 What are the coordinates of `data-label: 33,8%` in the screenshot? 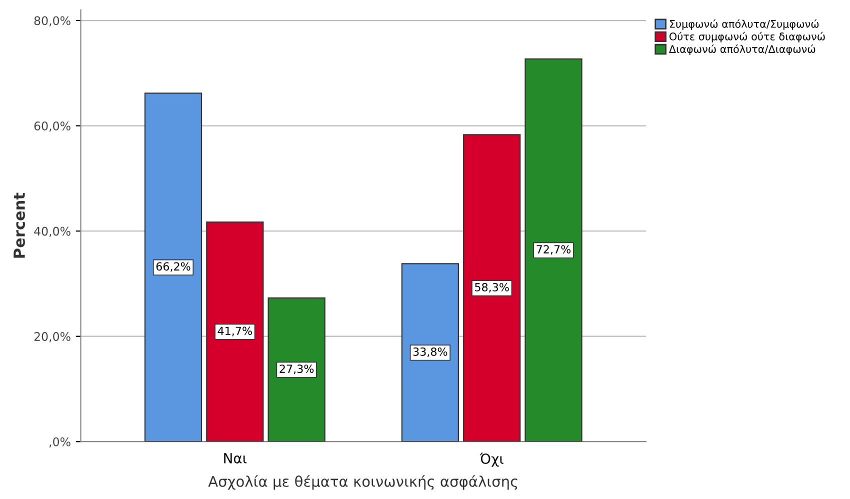 It's located at (430, 352).